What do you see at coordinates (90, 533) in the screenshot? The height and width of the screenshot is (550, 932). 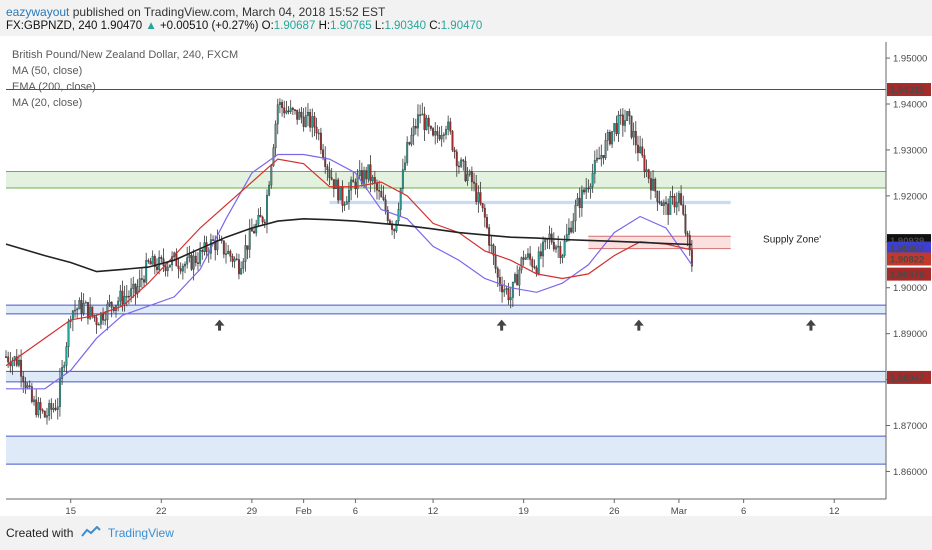 I see `tradingview-logo-icon` at bounding box center [90, 533].